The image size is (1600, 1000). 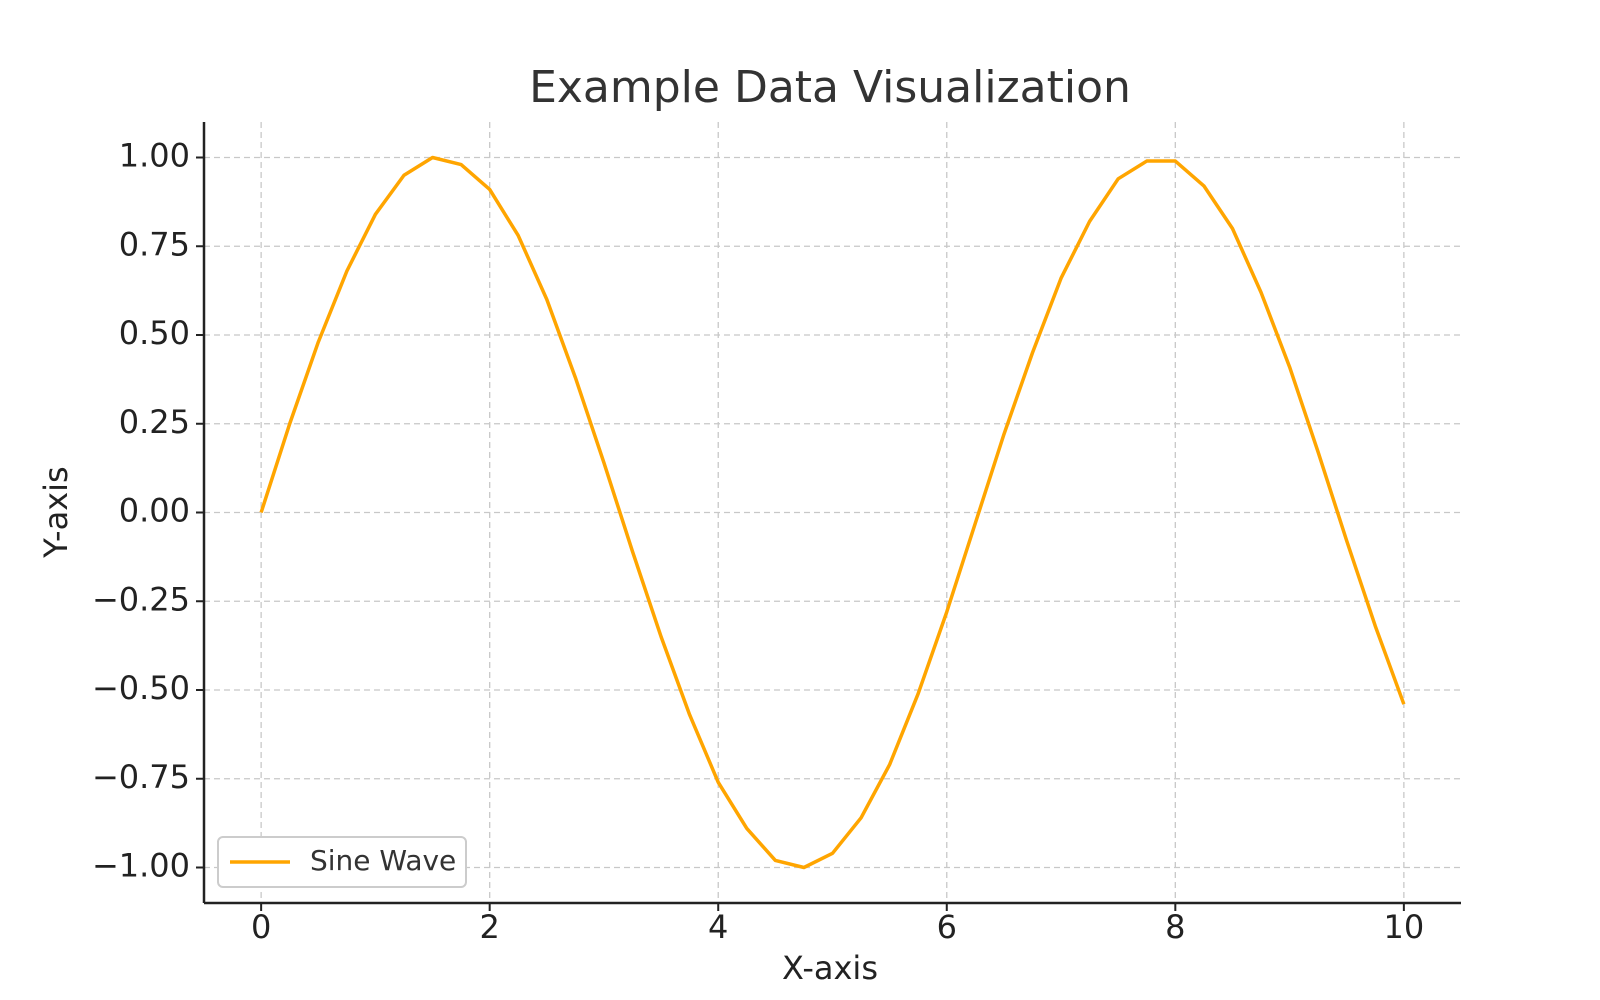 I want to click on y-tick-label: −0.25, so click(x=141, y=599).